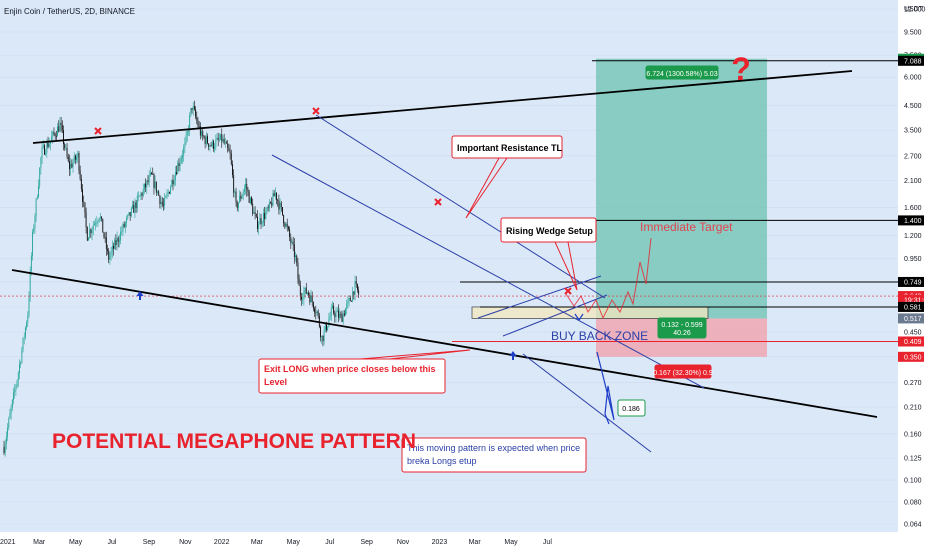 This screenshot has width=932, height=550. Describe the element at coordinates (681, 325) in the screenshot. I see `ratio-label: 0.132 - 0.599` at that location.